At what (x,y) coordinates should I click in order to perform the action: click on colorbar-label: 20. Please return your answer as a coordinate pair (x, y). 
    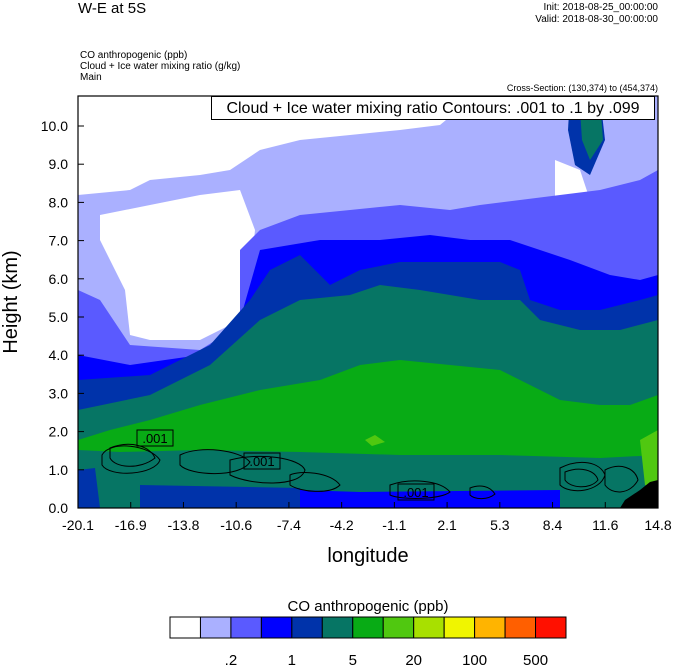
    Looking at the image, I should click on (413, 659).